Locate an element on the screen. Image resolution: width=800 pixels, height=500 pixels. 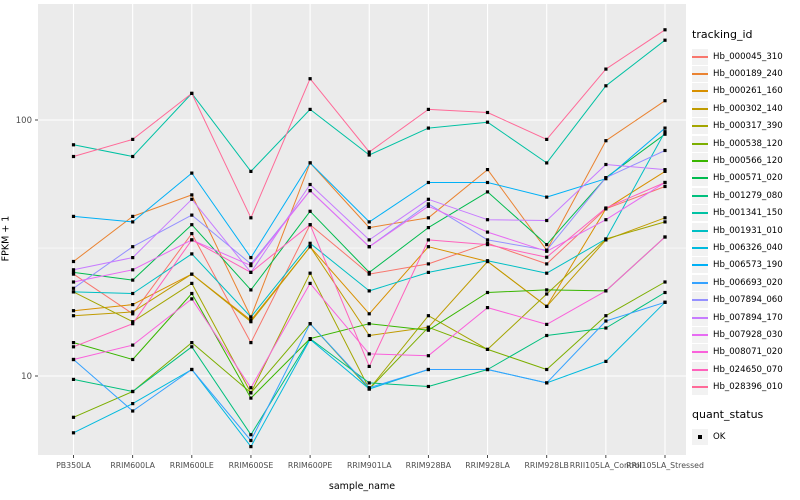
legend-label: Hb_028396_010 is located at coordinates (748, 387).